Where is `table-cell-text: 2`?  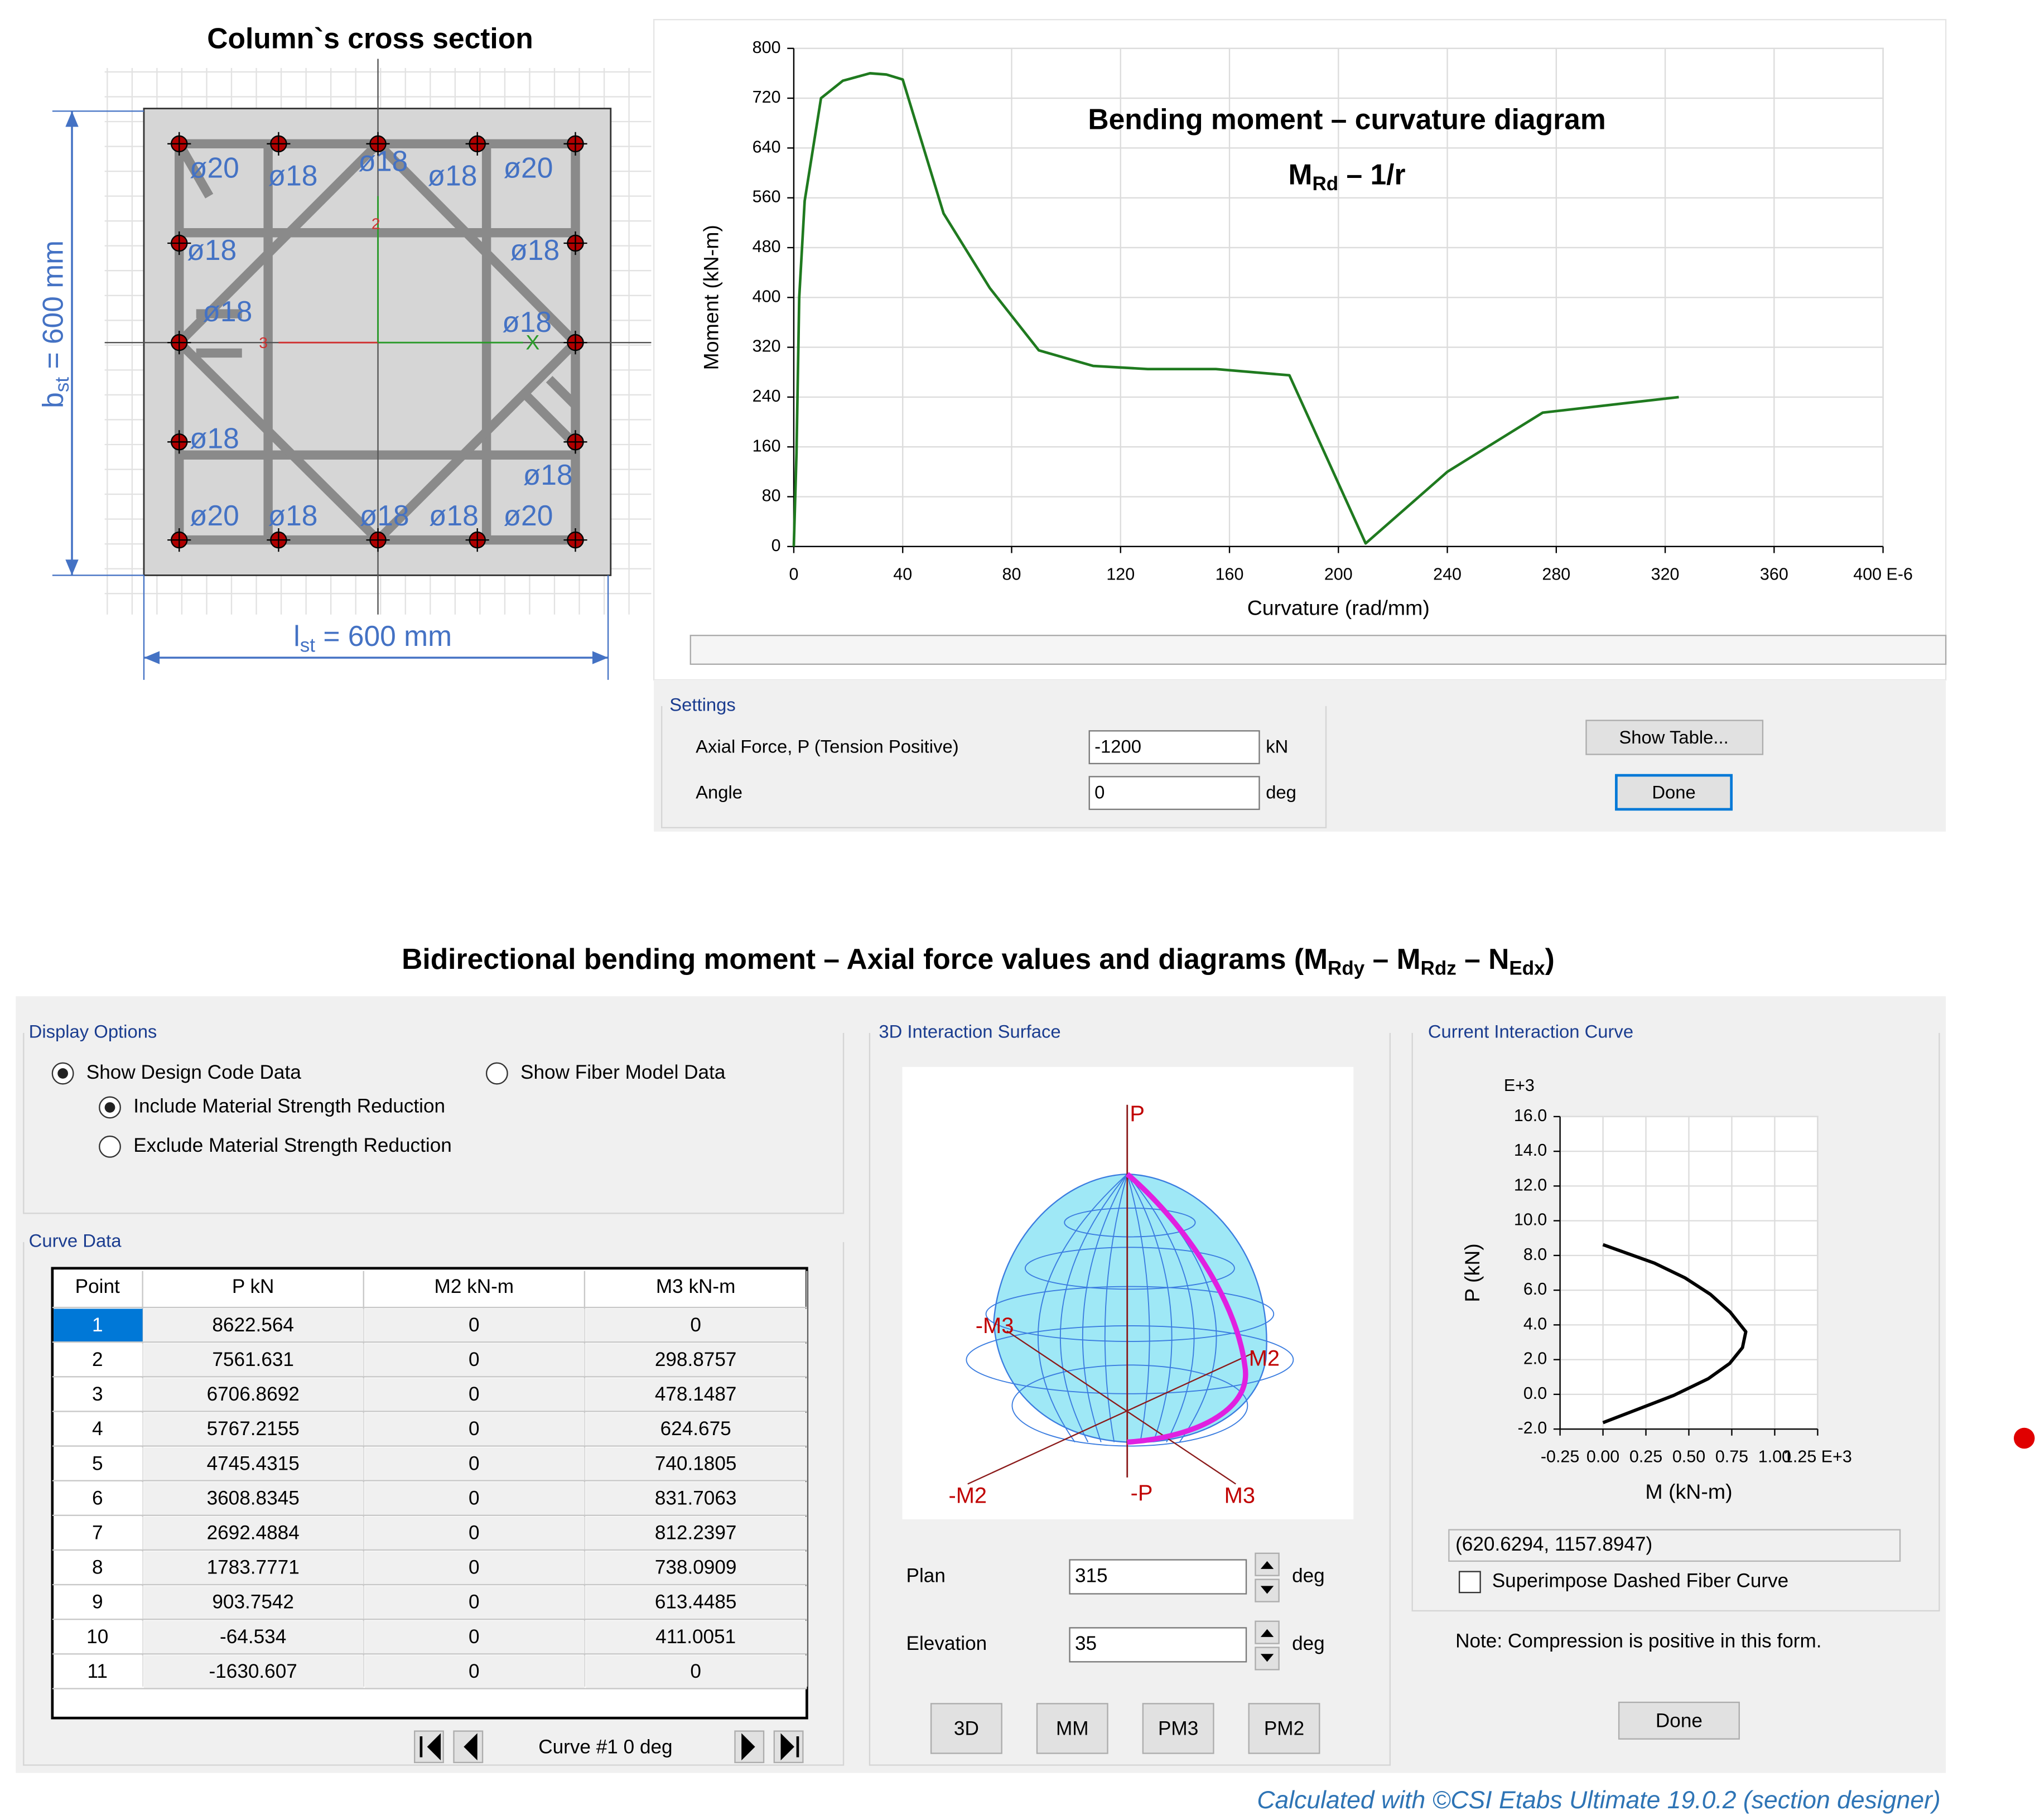
table-cell-text: 2 is located at coordinates (97, 1359).